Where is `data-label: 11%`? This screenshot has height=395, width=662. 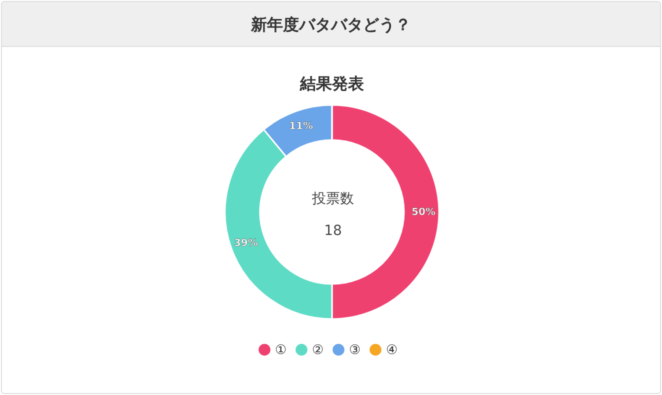 data-label: 11% is located at coordinates (301, 126).